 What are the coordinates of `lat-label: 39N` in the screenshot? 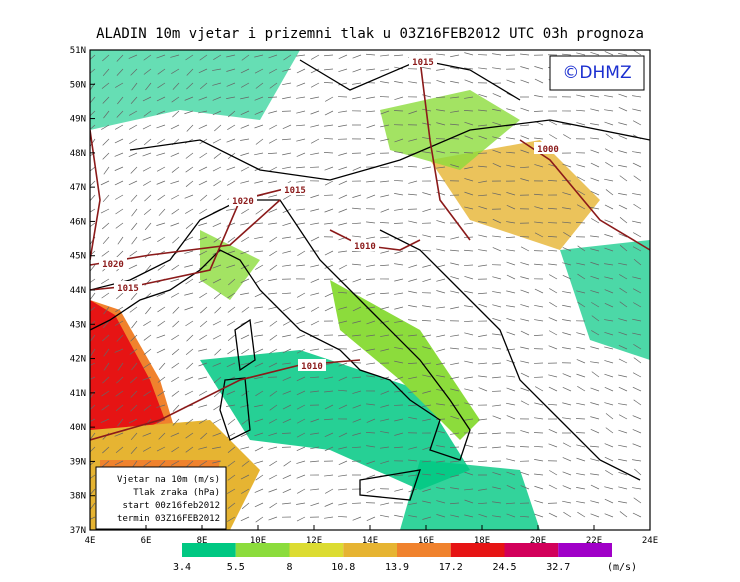 It's located at (78, 462).